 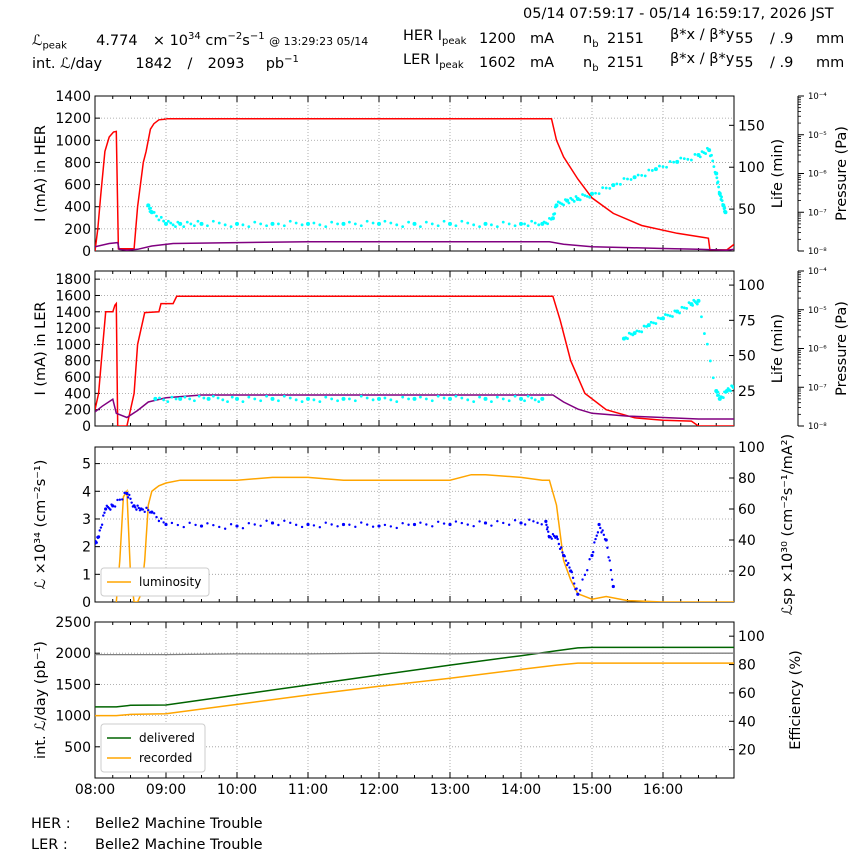 I want to click on y2tick-label: 50, so click(x=747, y=357).